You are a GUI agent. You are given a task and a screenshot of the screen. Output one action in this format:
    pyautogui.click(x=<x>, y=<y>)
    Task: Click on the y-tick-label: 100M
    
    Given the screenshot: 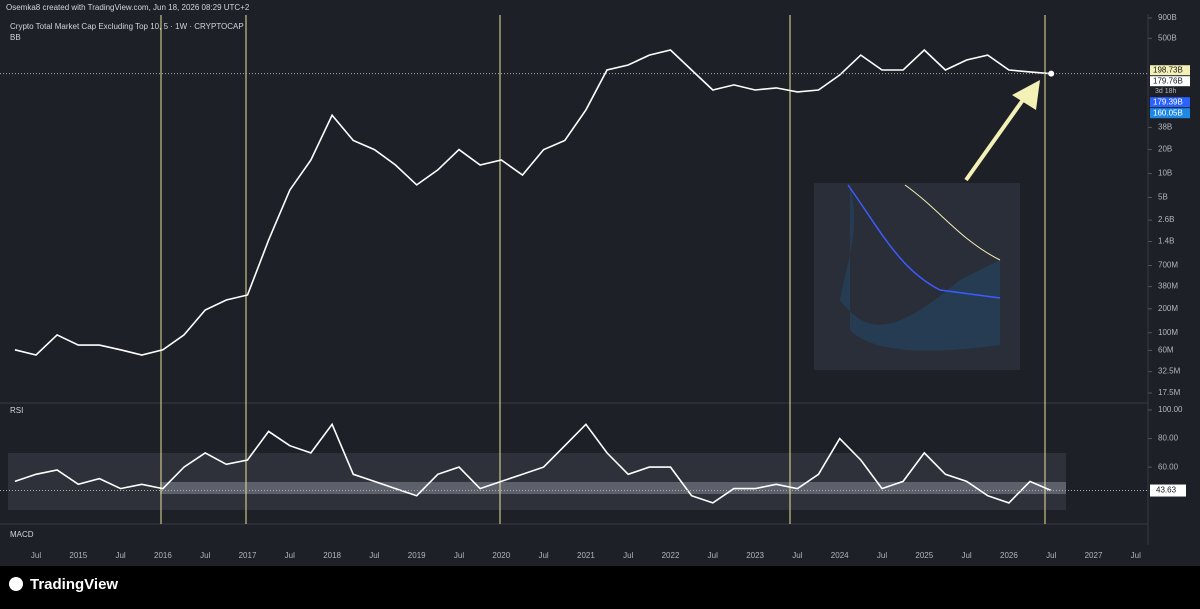 What is the action you would take?
    pyautogui.click(x=1168, y=332)
    